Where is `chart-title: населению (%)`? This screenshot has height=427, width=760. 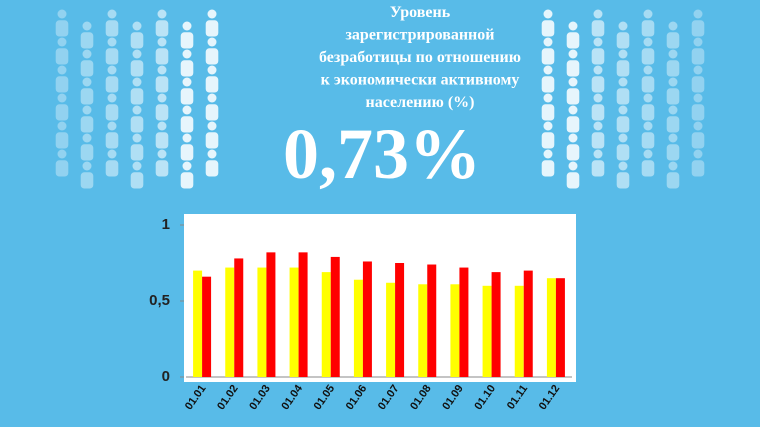
chart-title: населению (%) is located at coordinates (419, 102).